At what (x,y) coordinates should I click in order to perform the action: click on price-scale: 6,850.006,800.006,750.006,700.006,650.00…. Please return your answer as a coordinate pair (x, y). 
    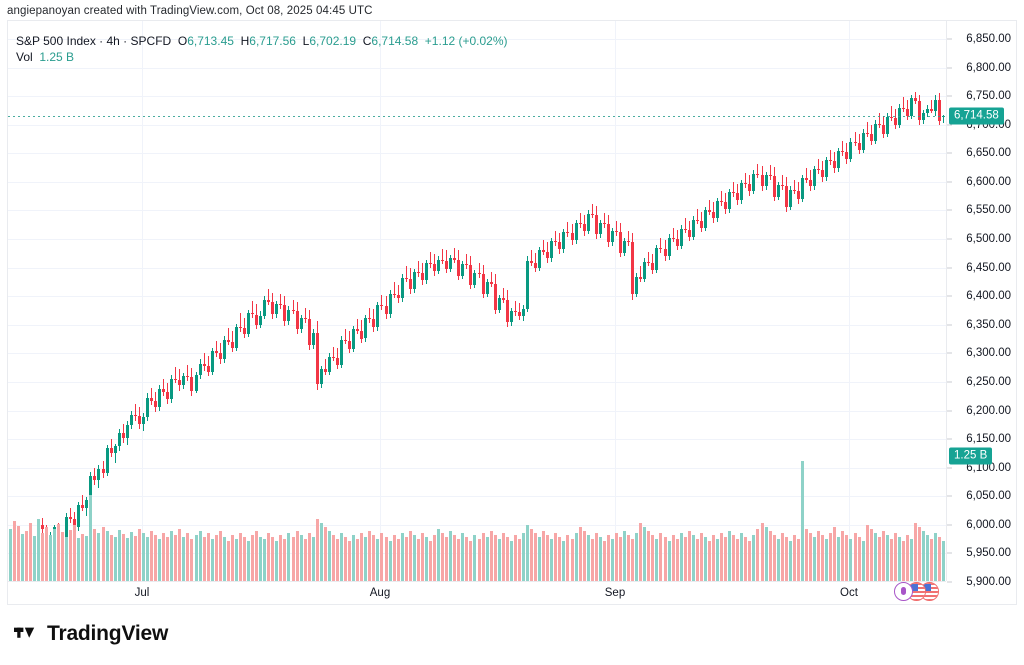
    Looking at the image, I should click on (981, 304).